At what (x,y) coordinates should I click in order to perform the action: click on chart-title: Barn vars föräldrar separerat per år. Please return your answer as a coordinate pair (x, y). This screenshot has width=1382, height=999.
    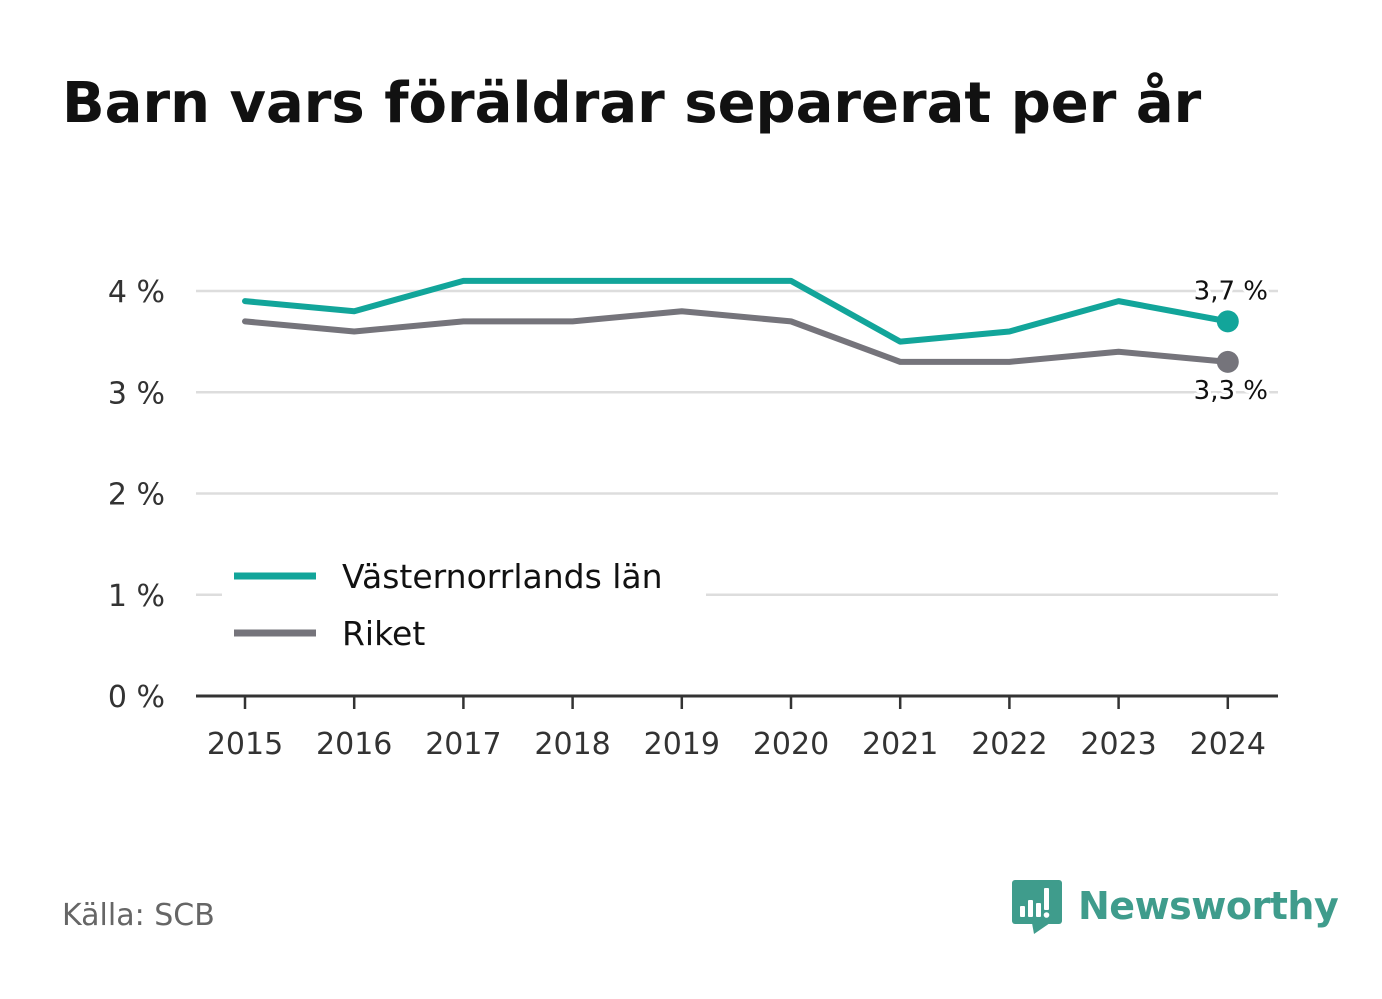
    Looking at the image, I should click on (632, 103).